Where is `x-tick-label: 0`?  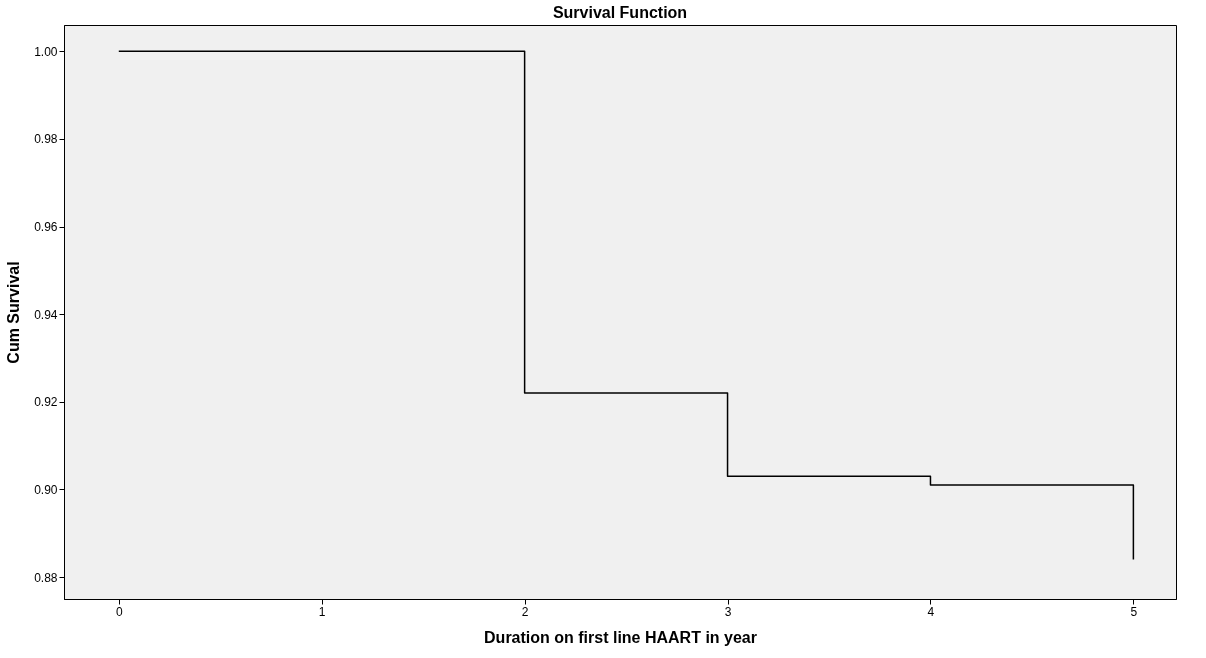
x-tick-label: 0 is located at coordinates (119, 611).